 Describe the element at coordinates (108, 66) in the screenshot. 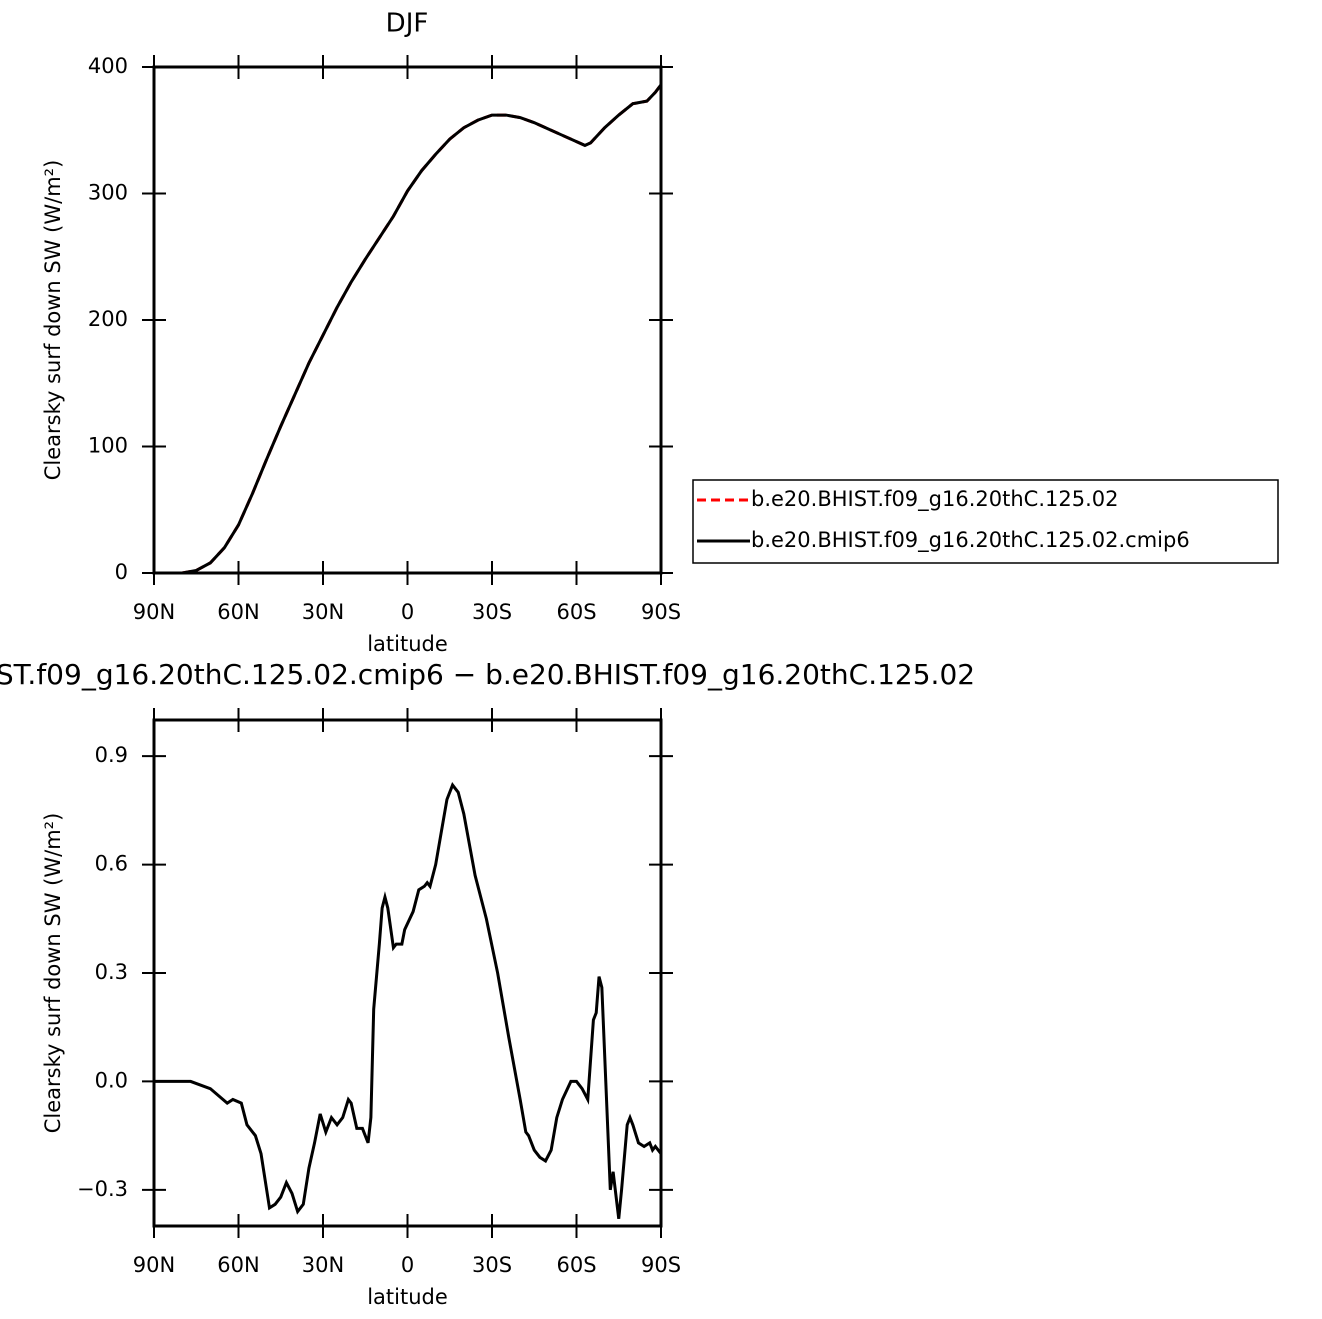

I see `y-tick-label: 400` at that location.